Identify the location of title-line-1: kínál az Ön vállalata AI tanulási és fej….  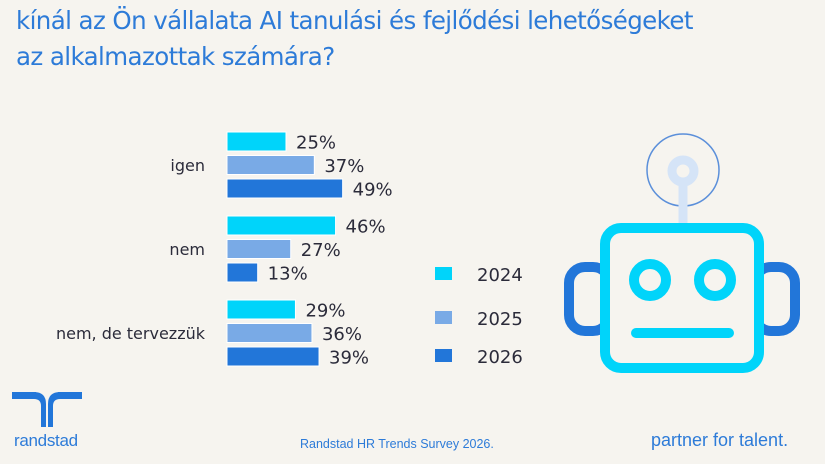
(354, 20).